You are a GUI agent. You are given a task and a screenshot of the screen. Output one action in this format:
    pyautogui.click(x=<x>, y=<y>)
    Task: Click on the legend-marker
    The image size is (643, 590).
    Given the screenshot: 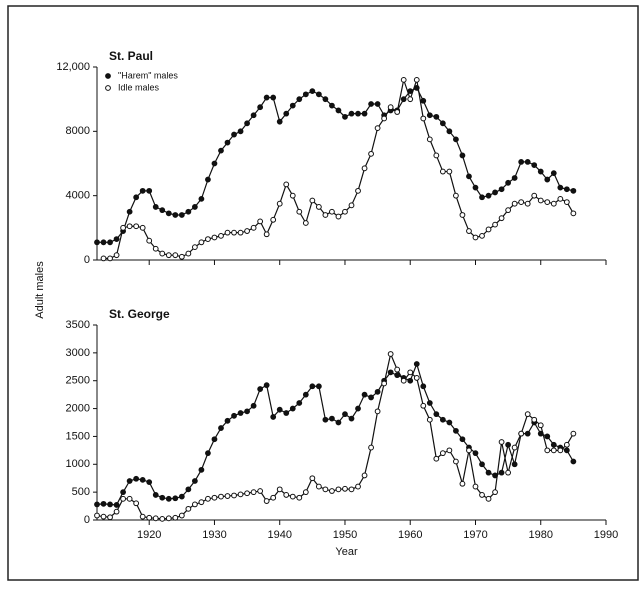 What is the action you would take?
    pyautogui.click(x=108, y=76)
    